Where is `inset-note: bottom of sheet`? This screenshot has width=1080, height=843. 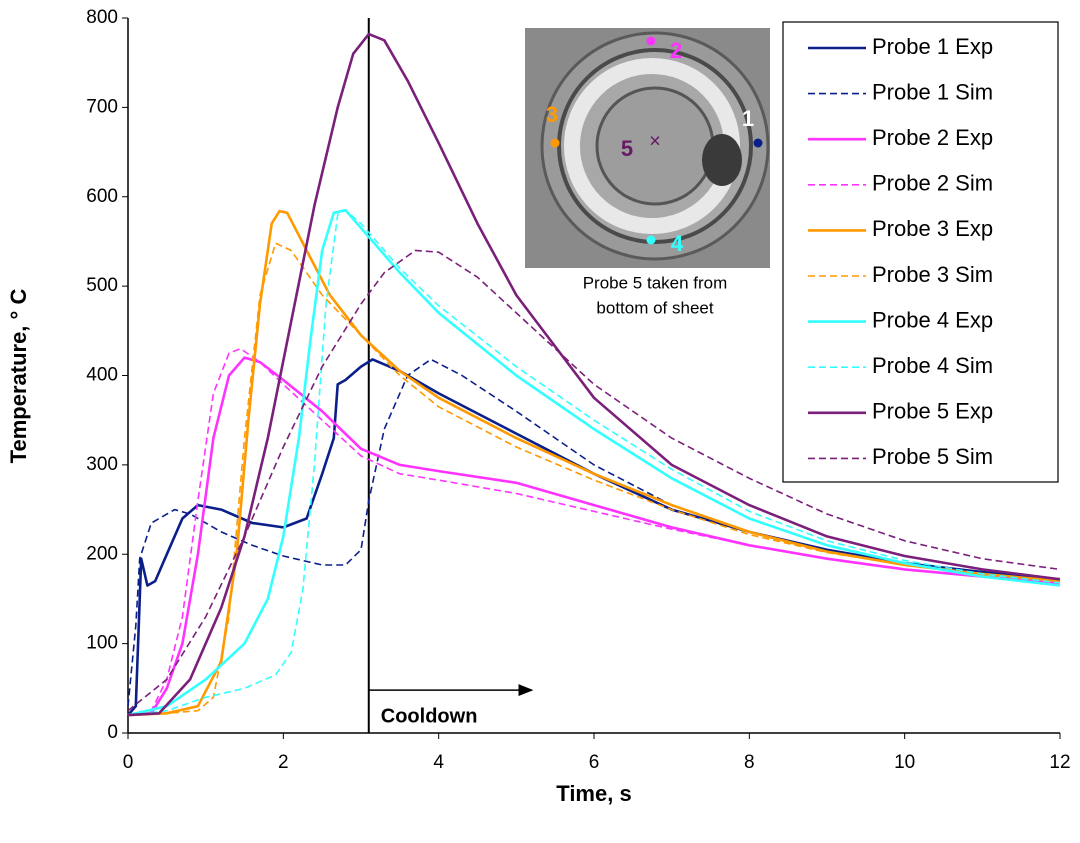
inset-note: bottom of sheet is located at coordinates (654, 307).